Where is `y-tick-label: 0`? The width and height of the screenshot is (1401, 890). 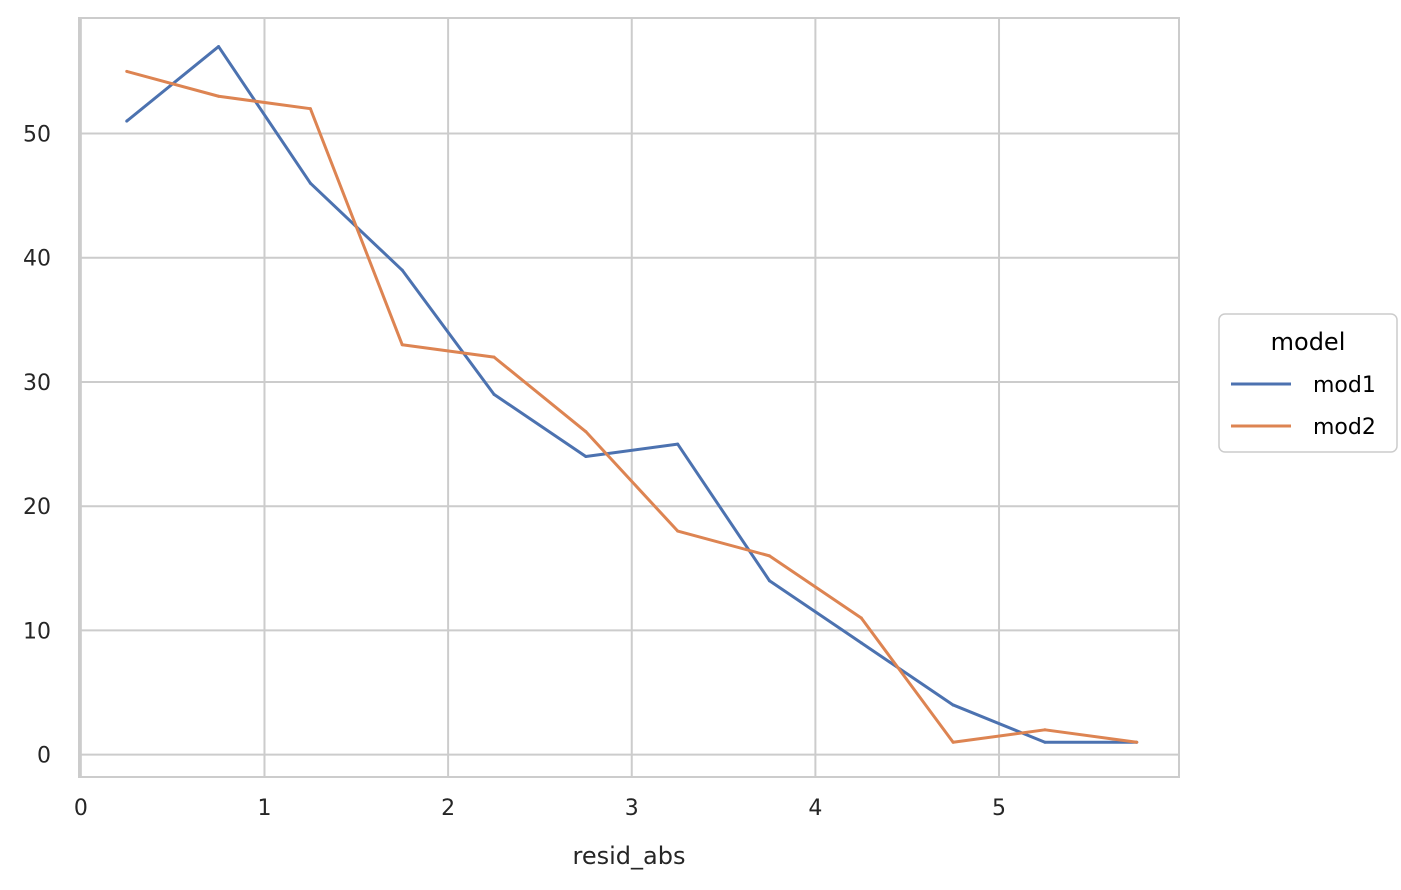
y-tick-label: 0 is located at coordinates (44, 756).